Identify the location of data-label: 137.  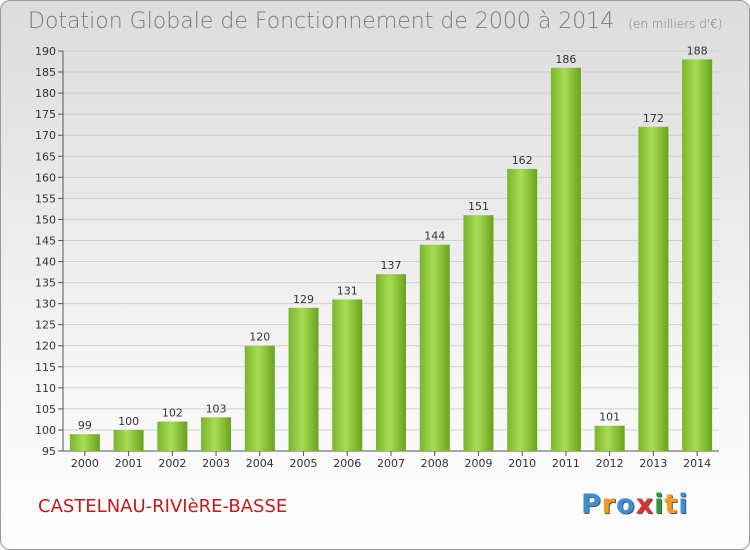
(391, 265).